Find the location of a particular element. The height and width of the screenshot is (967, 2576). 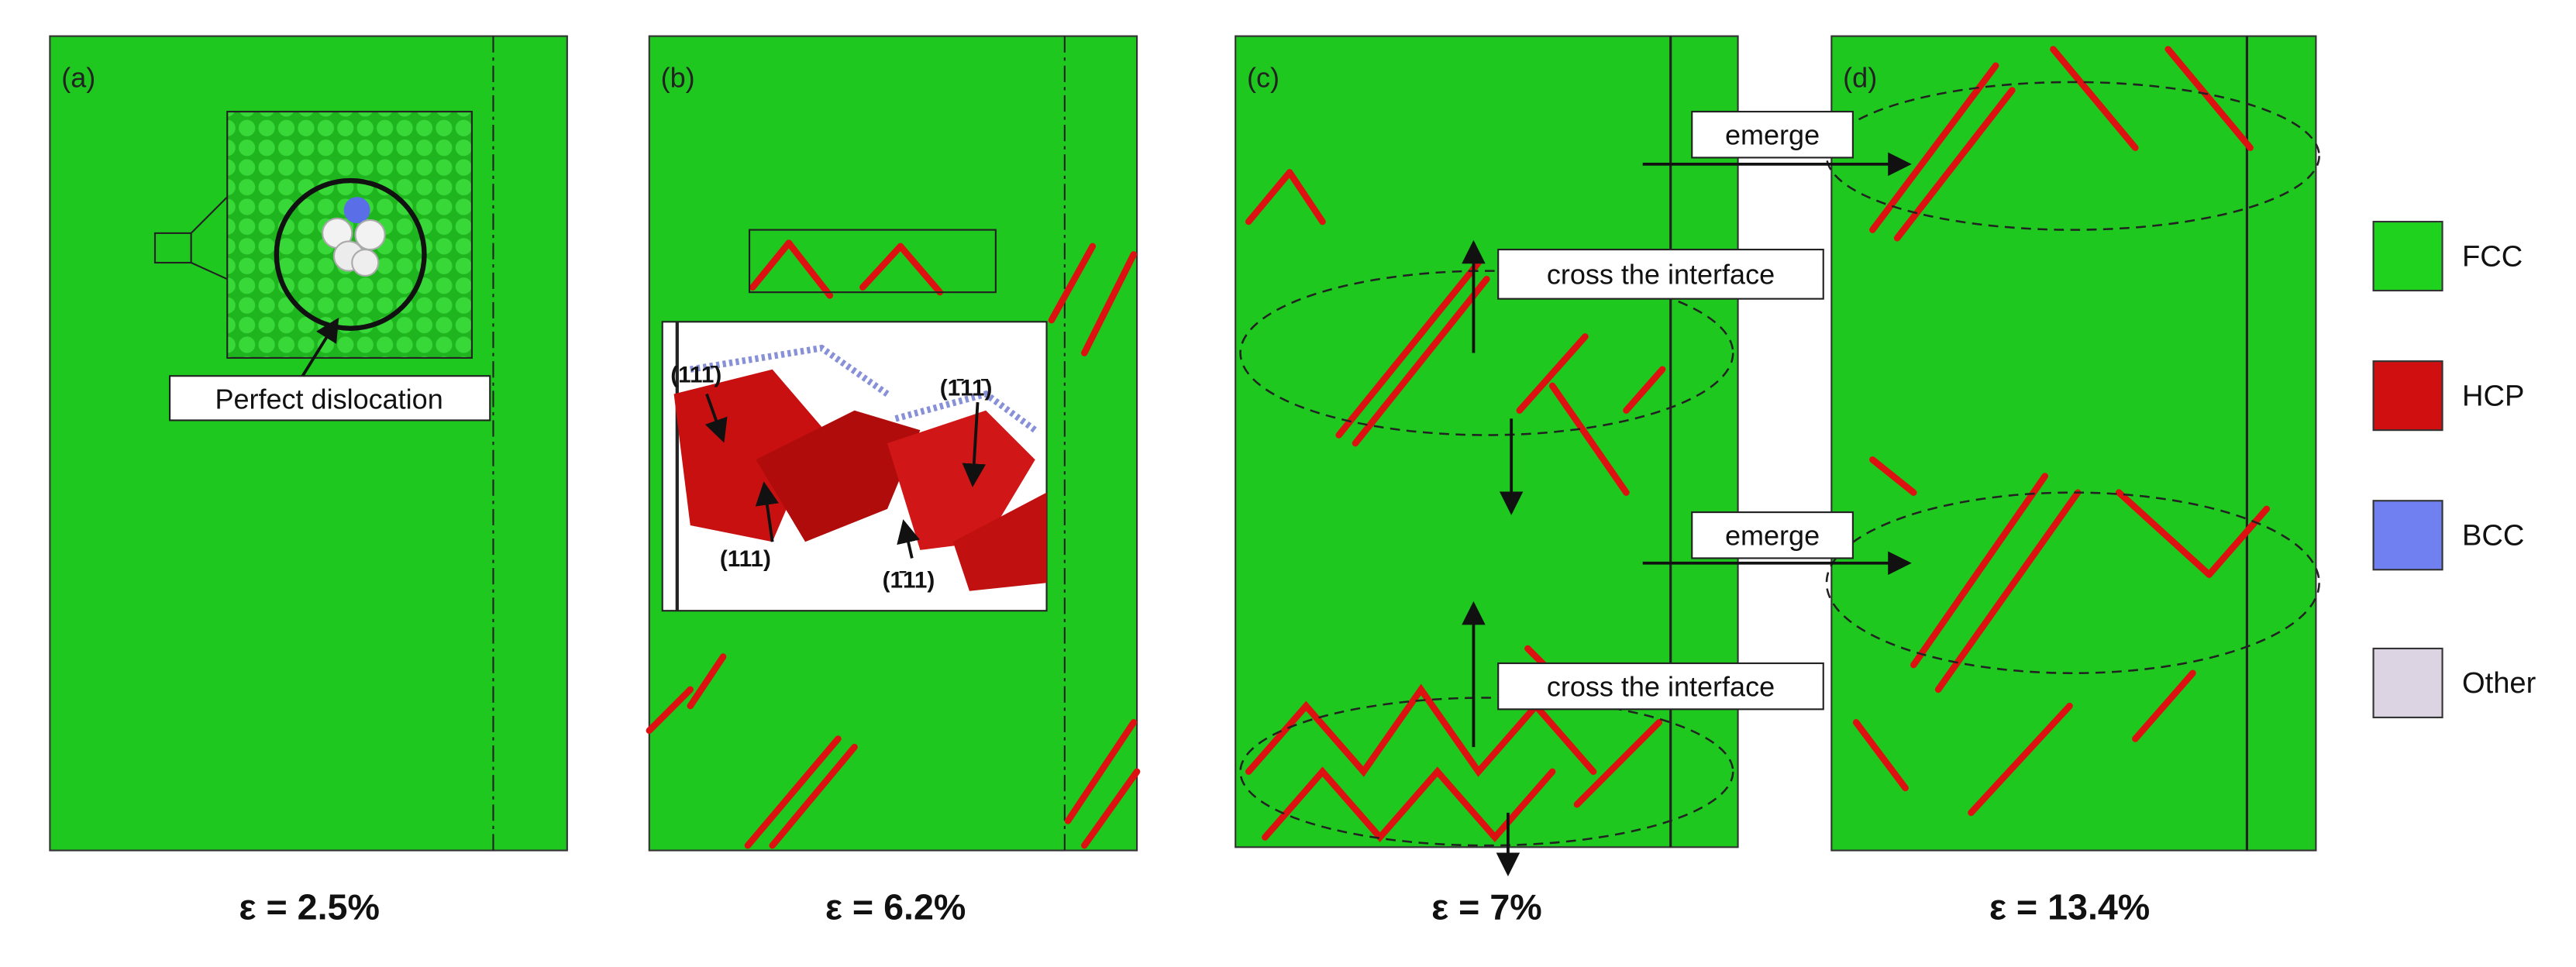

panel-label: (c) is located at coordinates (1263, 77).